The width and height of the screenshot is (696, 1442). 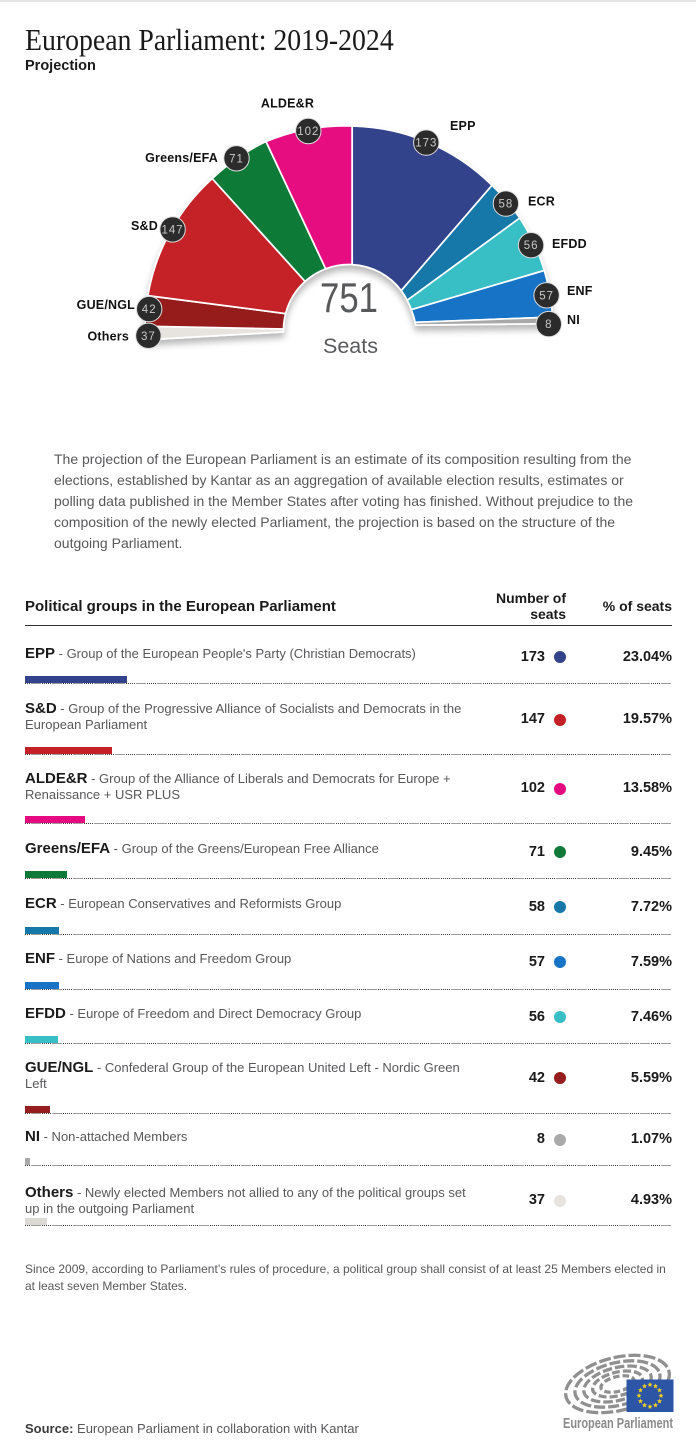 What do you see at coordinates (106, 305) in the screenshot?
I see `svg-text: GUE/NGL` at bounding box center [106, 305].